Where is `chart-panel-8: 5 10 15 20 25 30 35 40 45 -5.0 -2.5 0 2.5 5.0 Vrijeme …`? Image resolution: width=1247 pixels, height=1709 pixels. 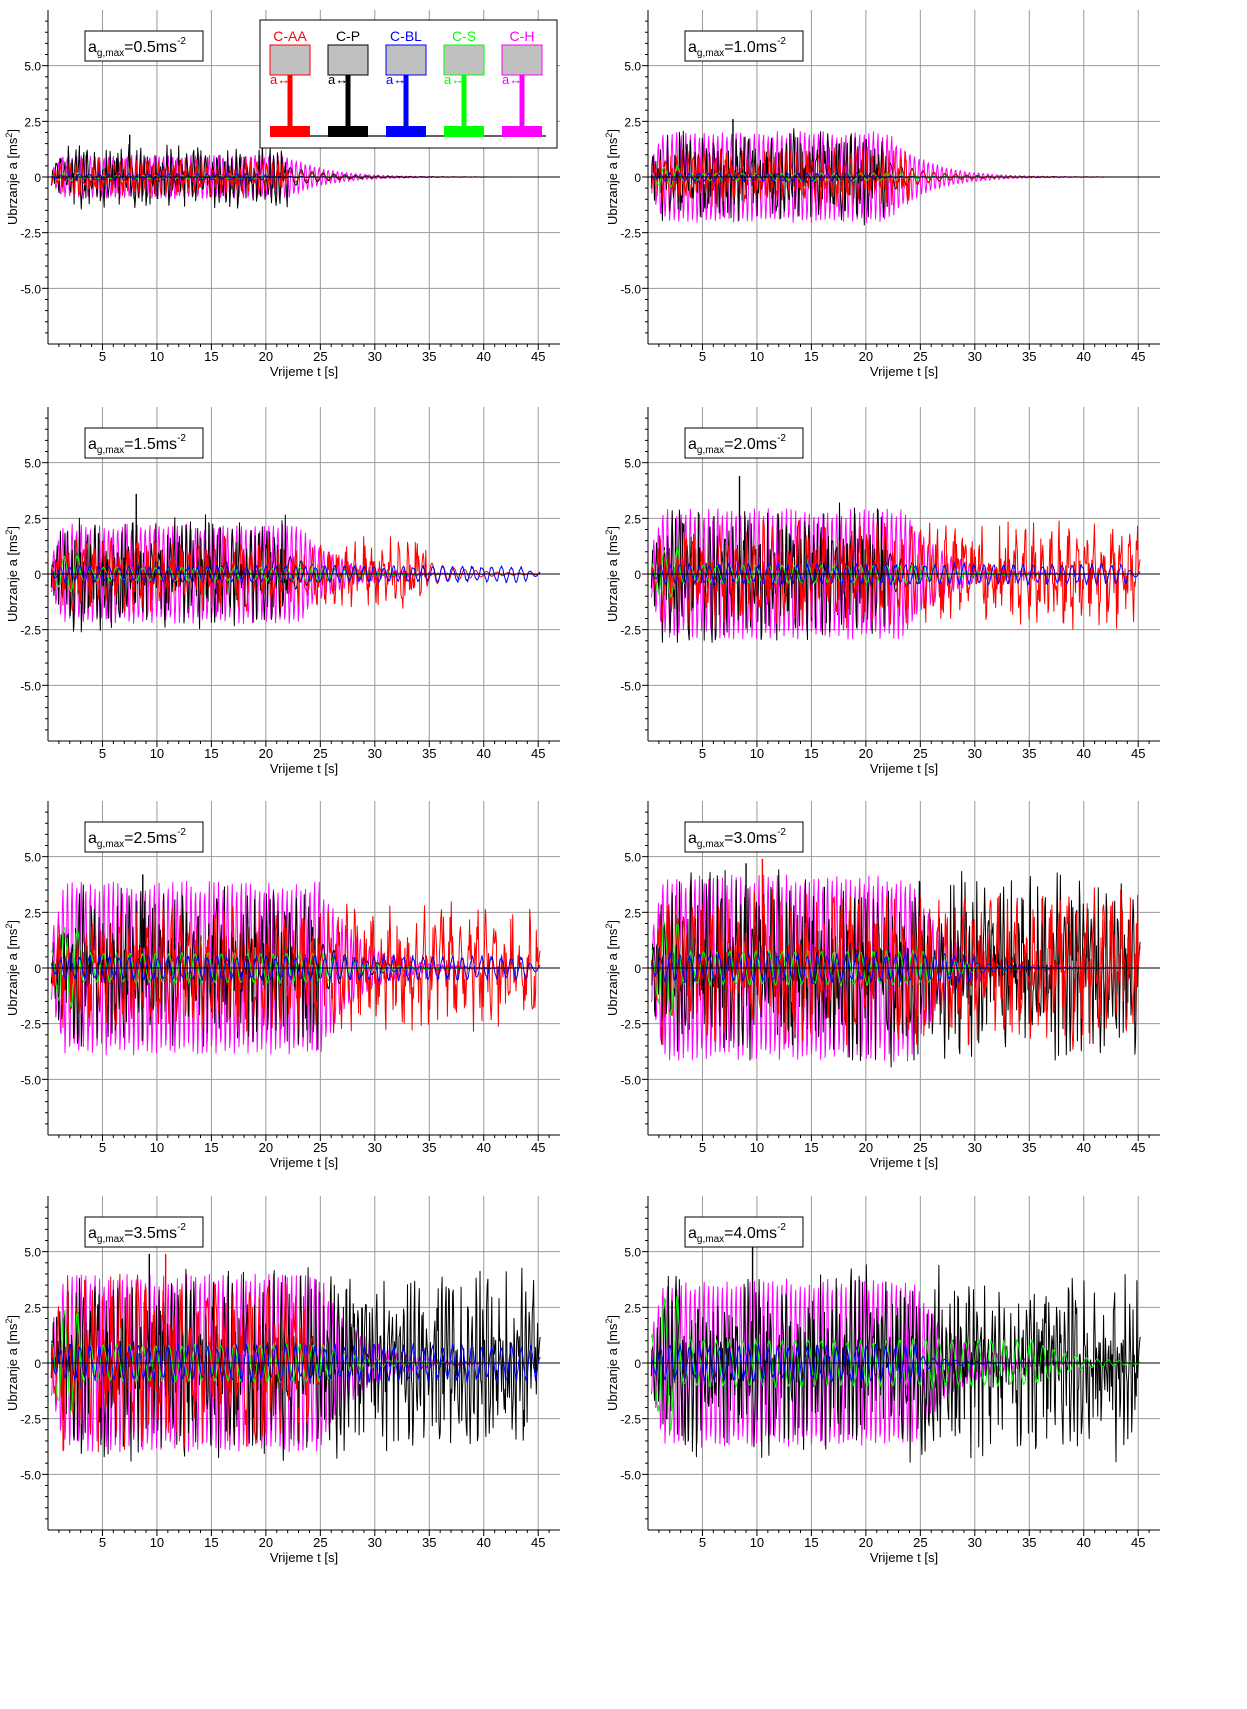
chart-panel-8: 5 10 15 20 25 30 35 40 45 -5.0 -2.5 0 2.5 5.0 Vrijeme … is located at coordinates (882, 1380).